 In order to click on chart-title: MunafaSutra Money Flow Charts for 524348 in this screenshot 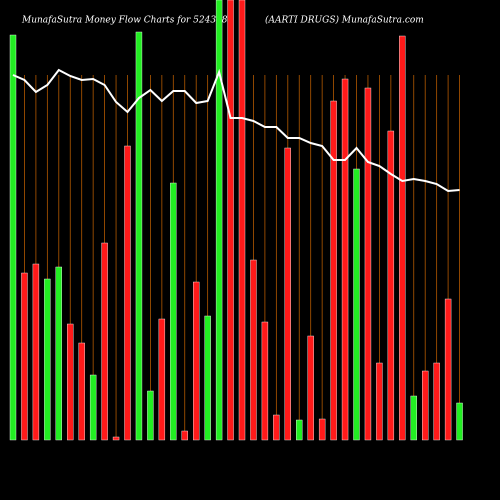, I will do `click(124, 21)`.